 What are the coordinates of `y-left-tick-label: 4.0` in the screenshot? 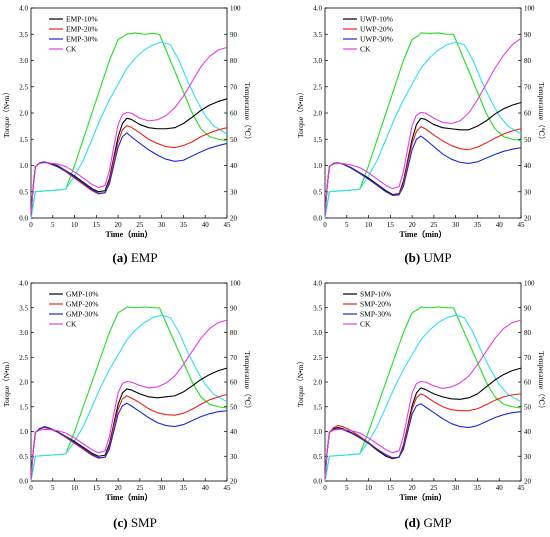 It's located at (23, 9).